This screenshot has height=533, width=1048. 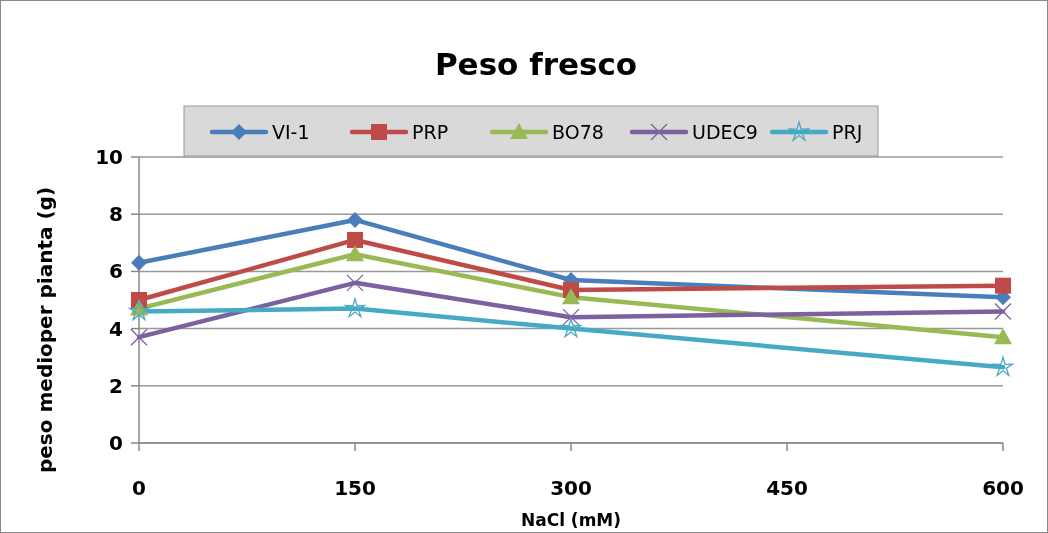 What do you see at coordinates (109, 157) in the screenshot?
I see `y-tick-label: 10` at bounding box center [109, 157].